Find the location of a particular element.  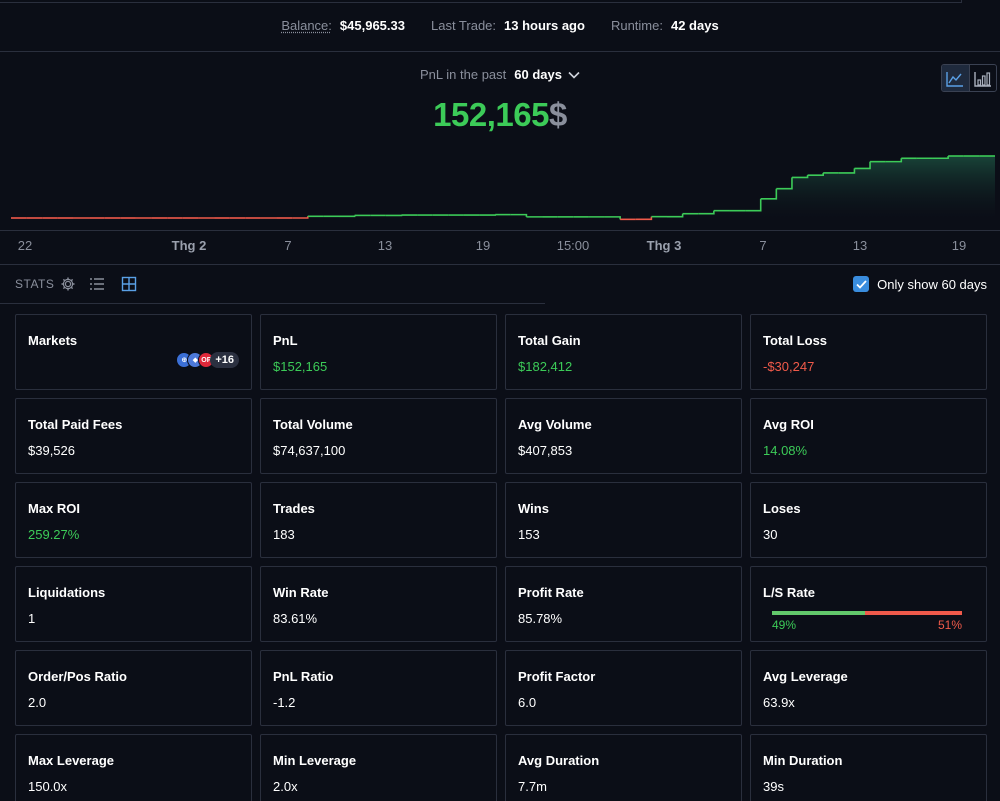

stat-value: 7.7m is located at coordinates (532, 786).